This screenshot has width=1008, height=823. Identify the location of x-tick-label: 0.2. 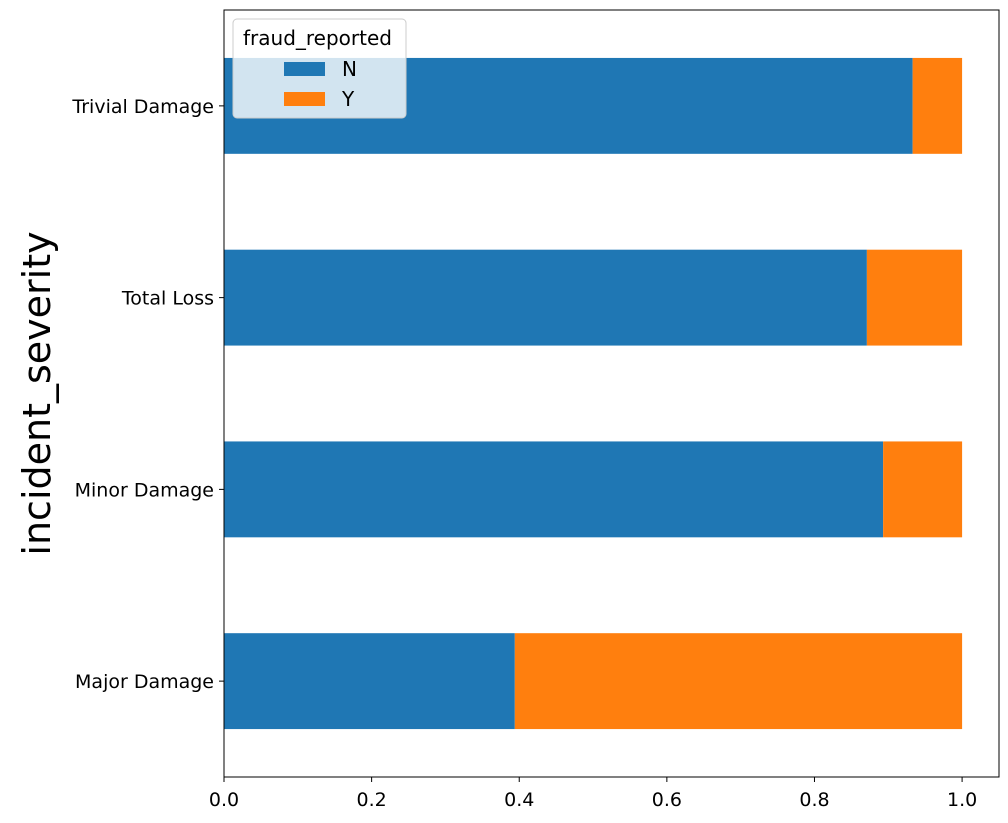
(372, 800).